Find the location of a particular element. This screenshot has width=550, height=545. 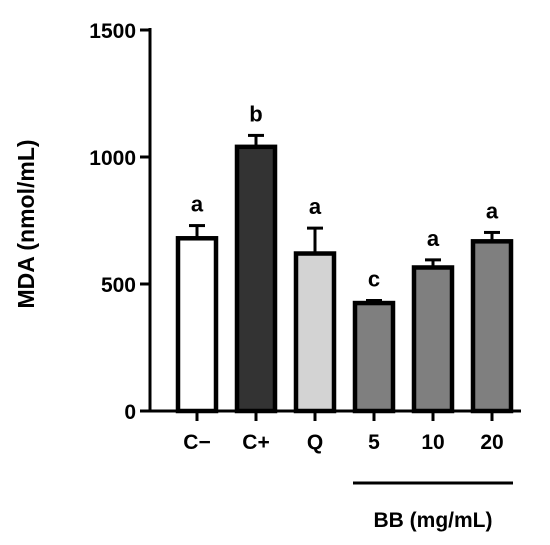

y-tick-label: 1500 is located at coordinates (112, 31).